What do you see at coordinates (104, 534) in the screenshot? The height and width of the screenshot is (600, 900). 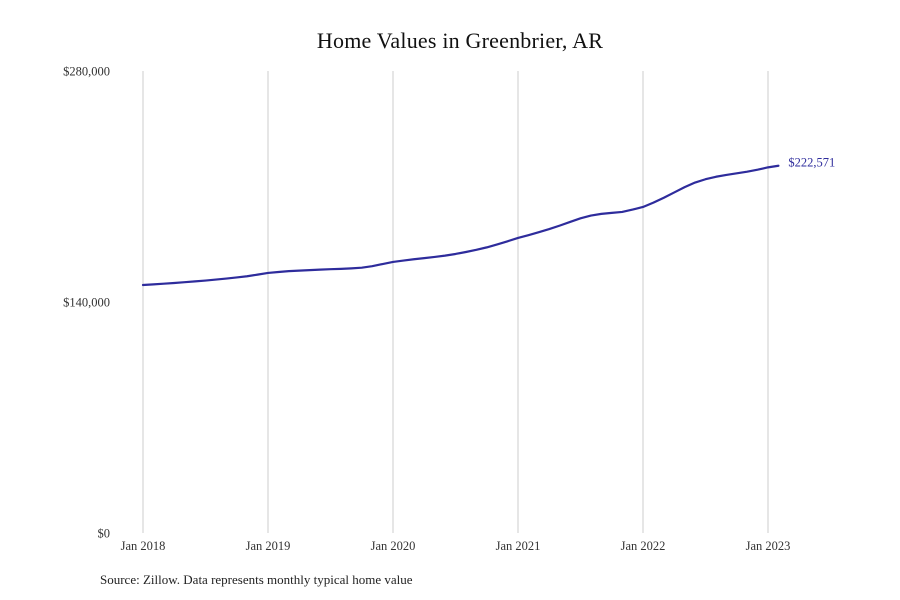 I see `y-tick-label: $0` at bounding box center [104, 534].